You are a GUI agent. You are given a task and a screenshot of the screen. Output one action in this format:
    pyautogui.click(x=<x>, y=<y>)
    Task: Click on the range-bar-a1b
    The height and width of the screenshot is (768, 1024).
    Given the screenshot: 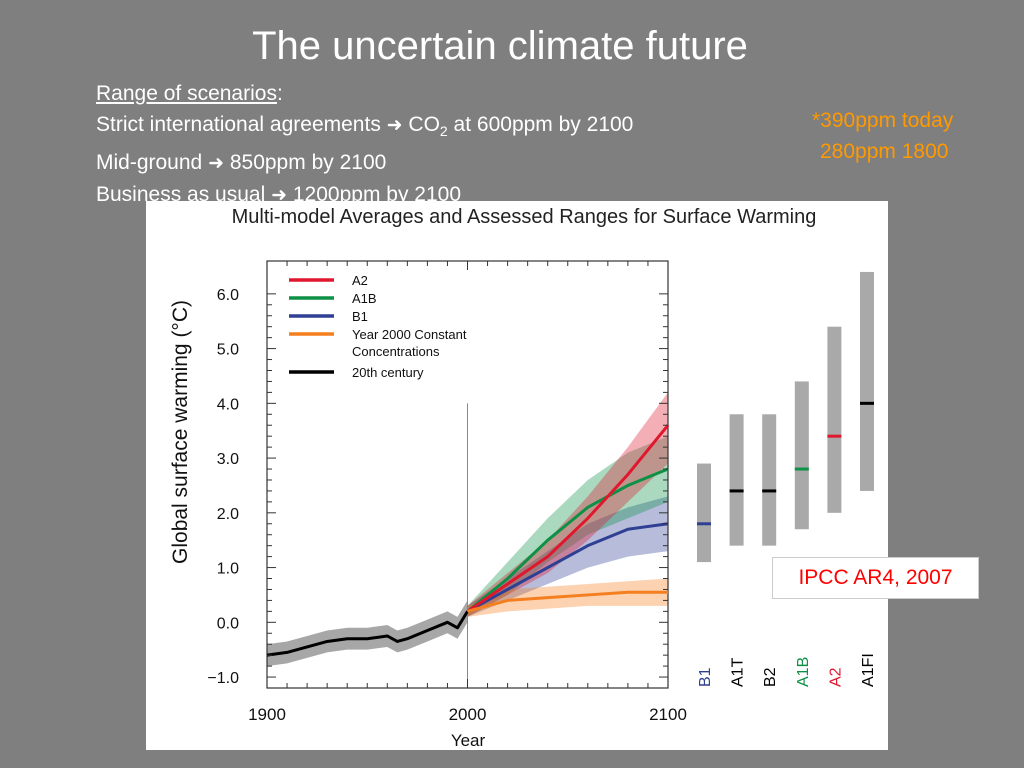 What is the action you would take?
    pyautogui.click(x=801, y=455)
    